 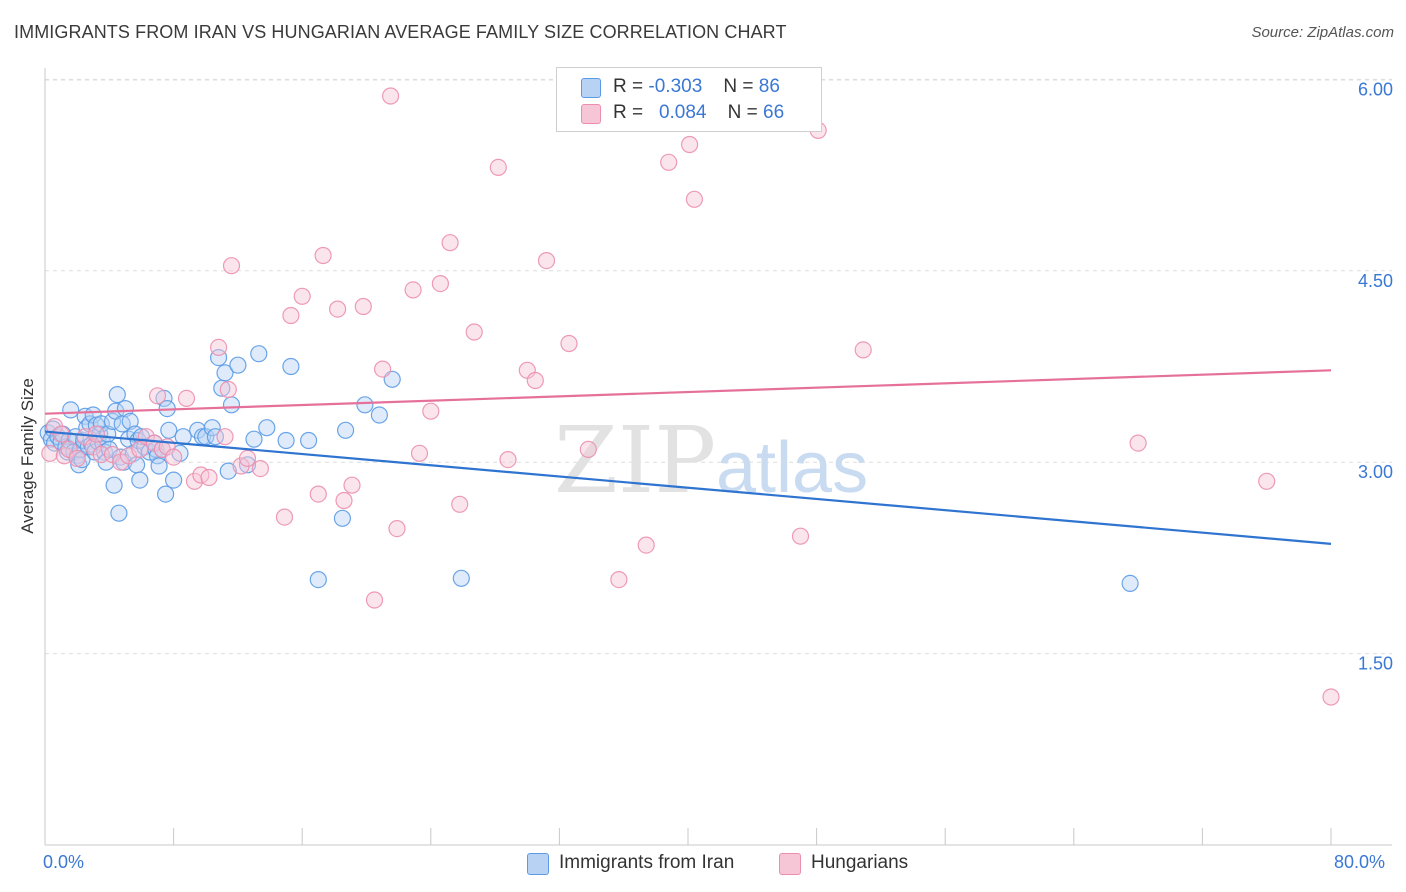 What do you see at coordinates (628, 112) in the screenshot?
I see `legend-r-label: R =` at bounding box center [628, 112].